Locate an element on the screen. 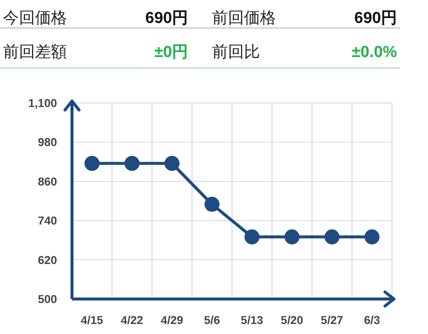  y-tick-label: 1,100 is located at coordinates (42, 104).